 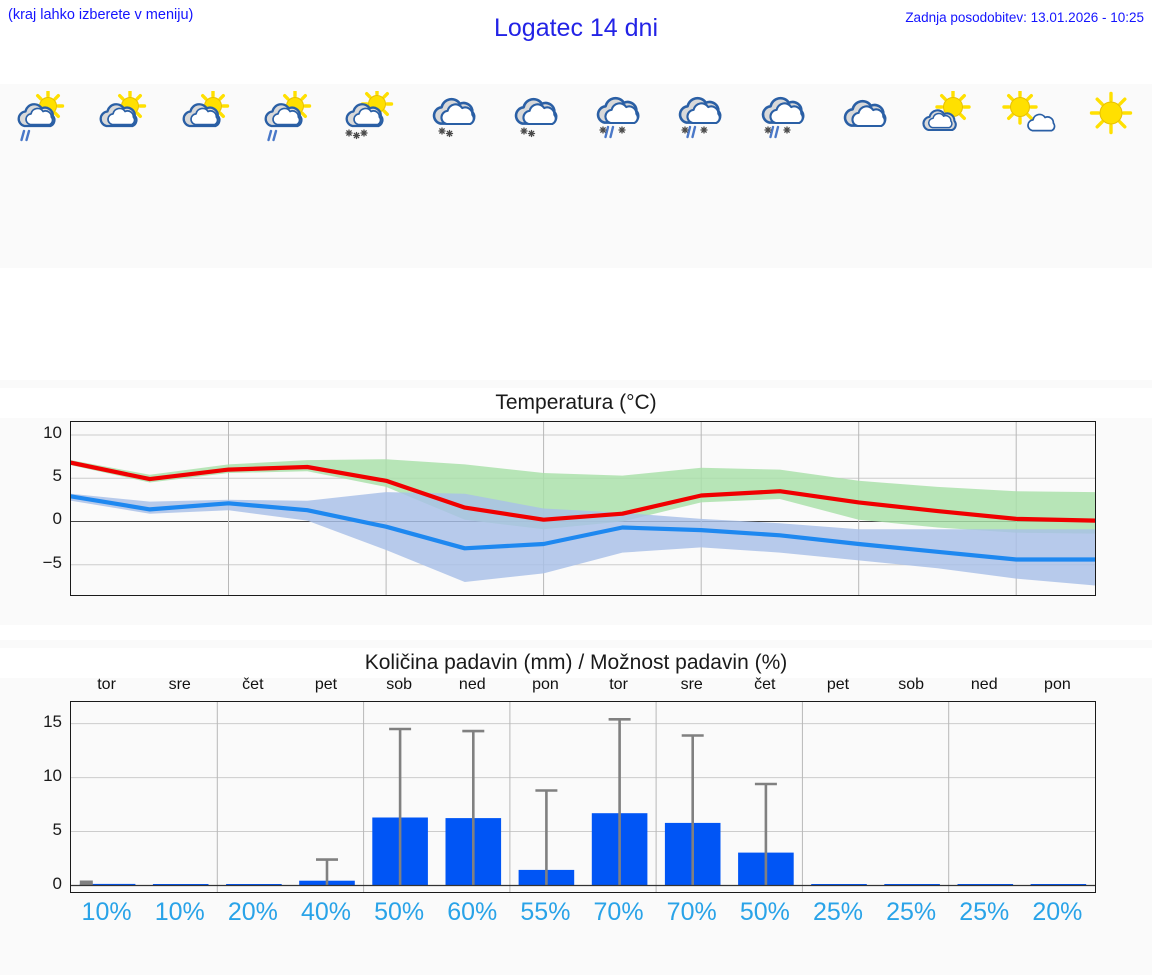 What do you see at coordinates (1028, 118) in the screenshot?
I see `sun-small-cloud-icon` at bounding box center [1028, 118].